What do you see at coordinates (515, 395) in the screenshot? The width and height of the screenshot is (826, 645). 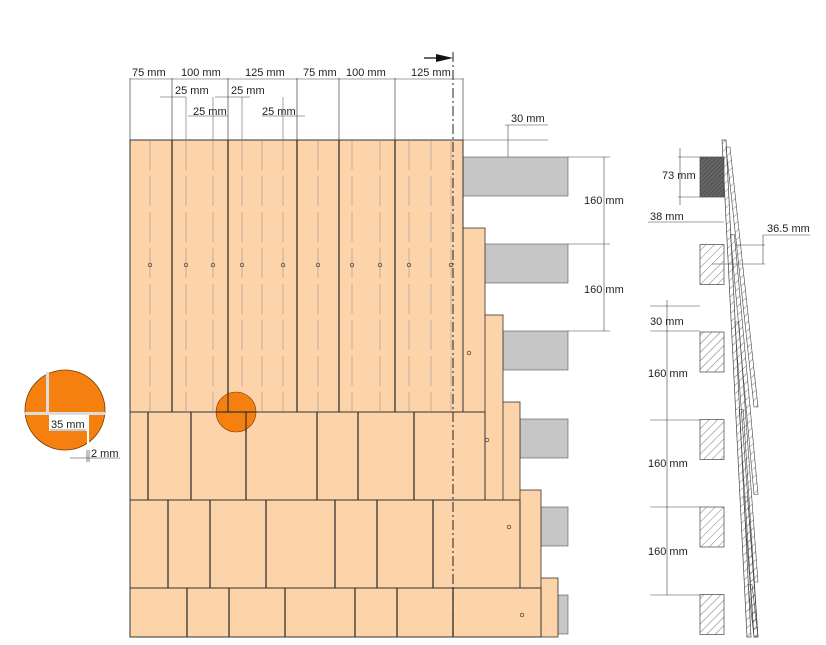 I see `battens` at bounding box center [515, 395].